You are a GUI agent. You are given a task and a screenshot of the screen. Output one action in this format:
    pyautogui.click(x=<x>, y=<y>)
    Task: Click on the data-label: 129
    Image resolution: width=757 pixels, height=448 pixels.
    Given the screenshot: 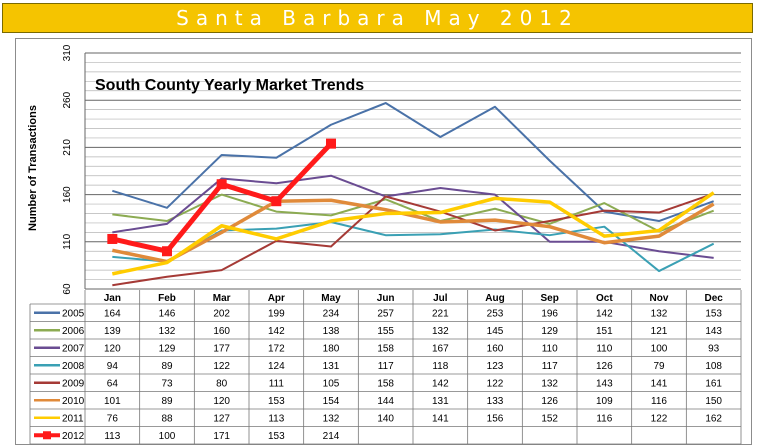 What is the action you would take?
    pyautogui.click(x=167, y=348)
    